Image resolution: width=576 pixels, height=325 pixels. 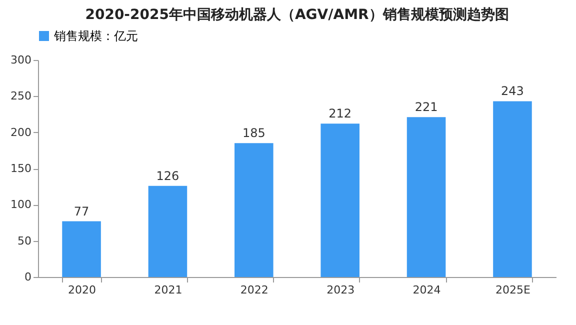 What do you see at coordinates (82, 290) in the screenshot?
I see `x-tick-label: 2020` at bounding box center [82, 290].